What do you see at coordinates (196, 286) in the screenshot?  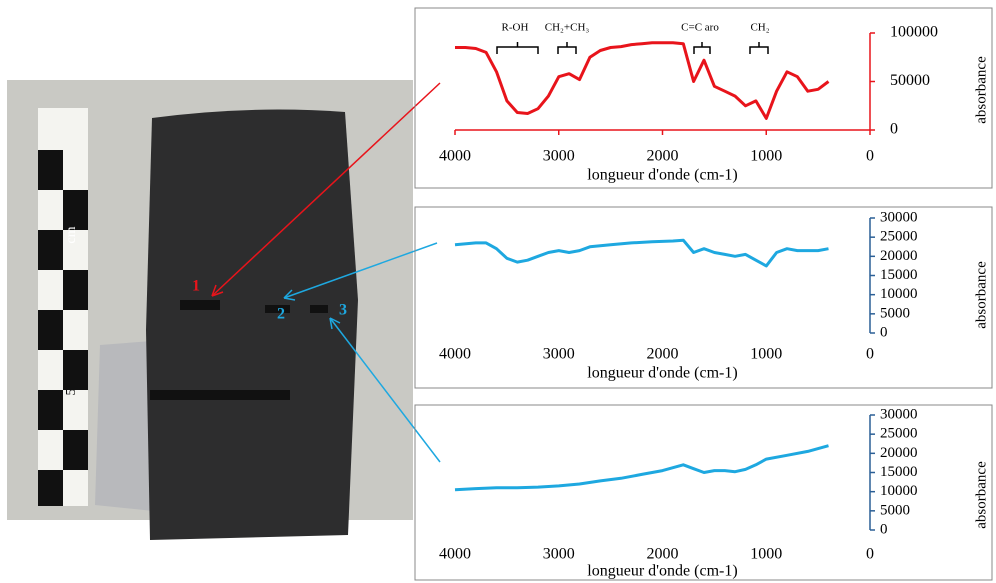 I see `point-label: 1` at bounding box center [196, 286].